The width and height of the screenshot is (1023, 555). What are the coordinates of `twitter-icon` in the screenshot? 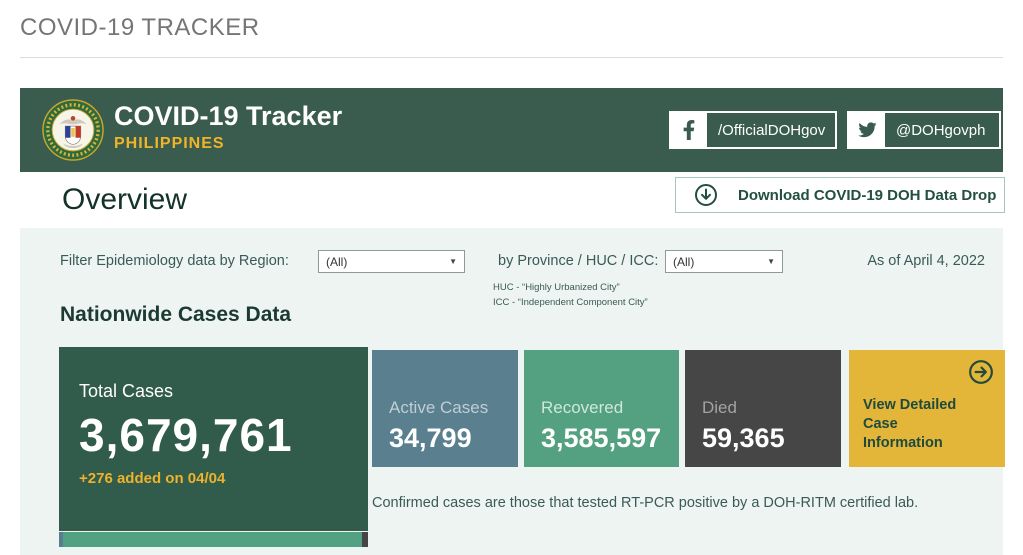 It's located at (867, 130).